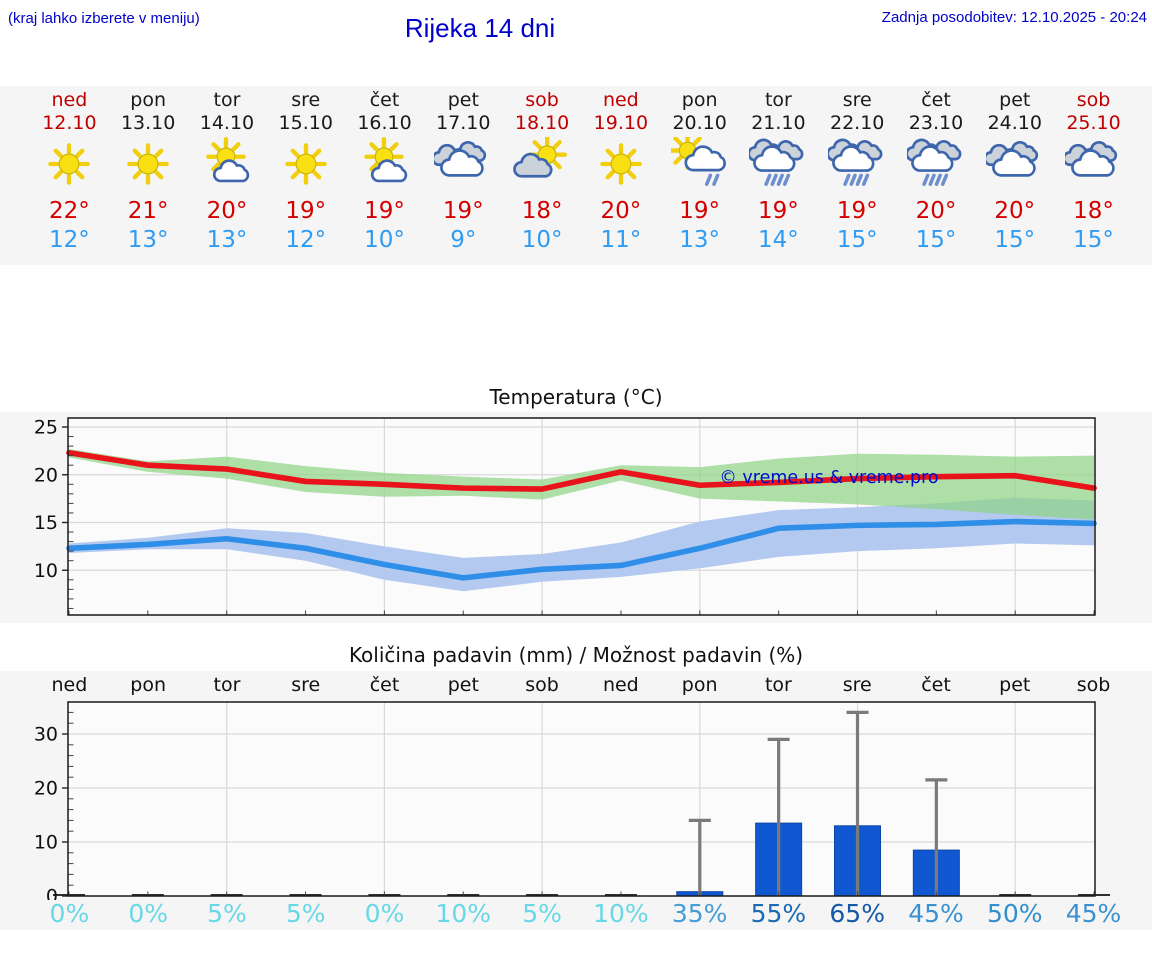 Image resolution: width=1152 pixels, height=975 pixels. Describe the element at coordinates (1014, 123) in the screenshot. I see `day-date: 24.10` at that location.